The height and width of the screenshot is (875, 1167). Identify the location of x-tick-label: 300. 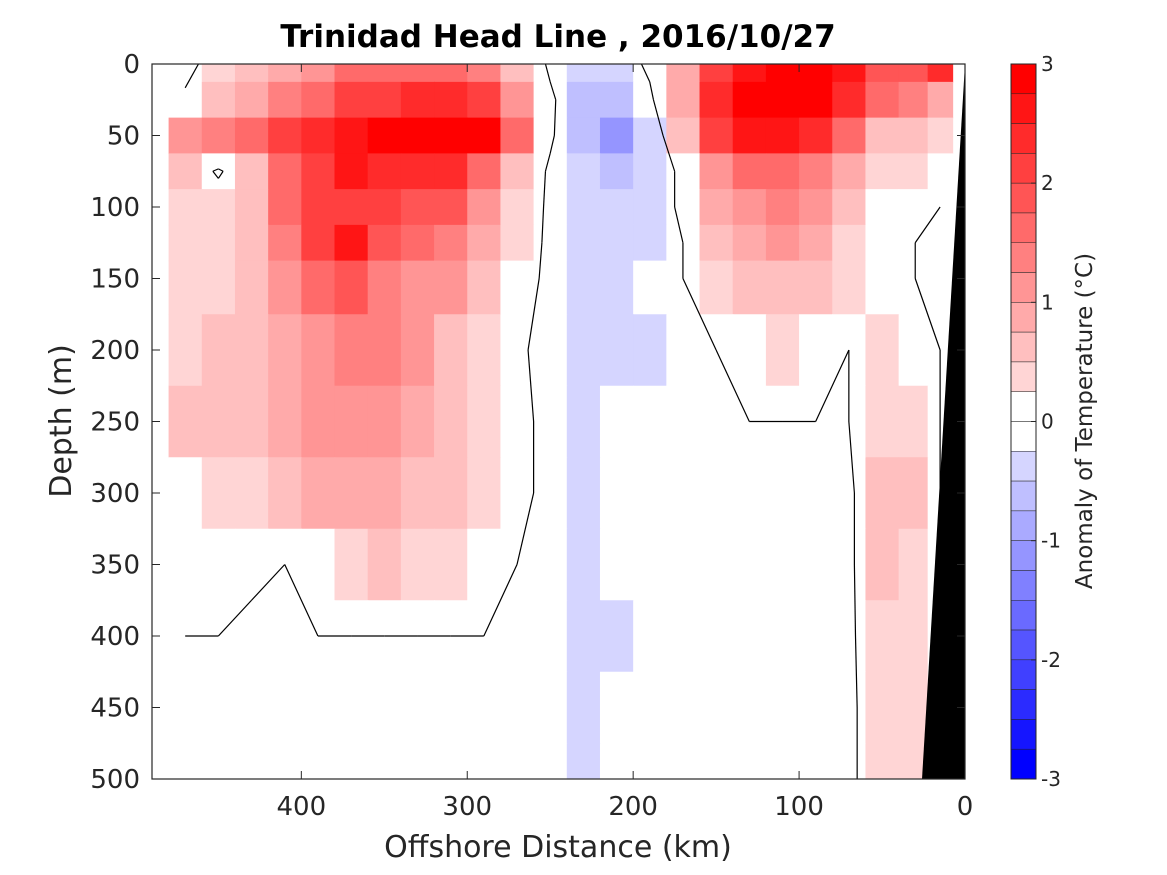
(467, 807).